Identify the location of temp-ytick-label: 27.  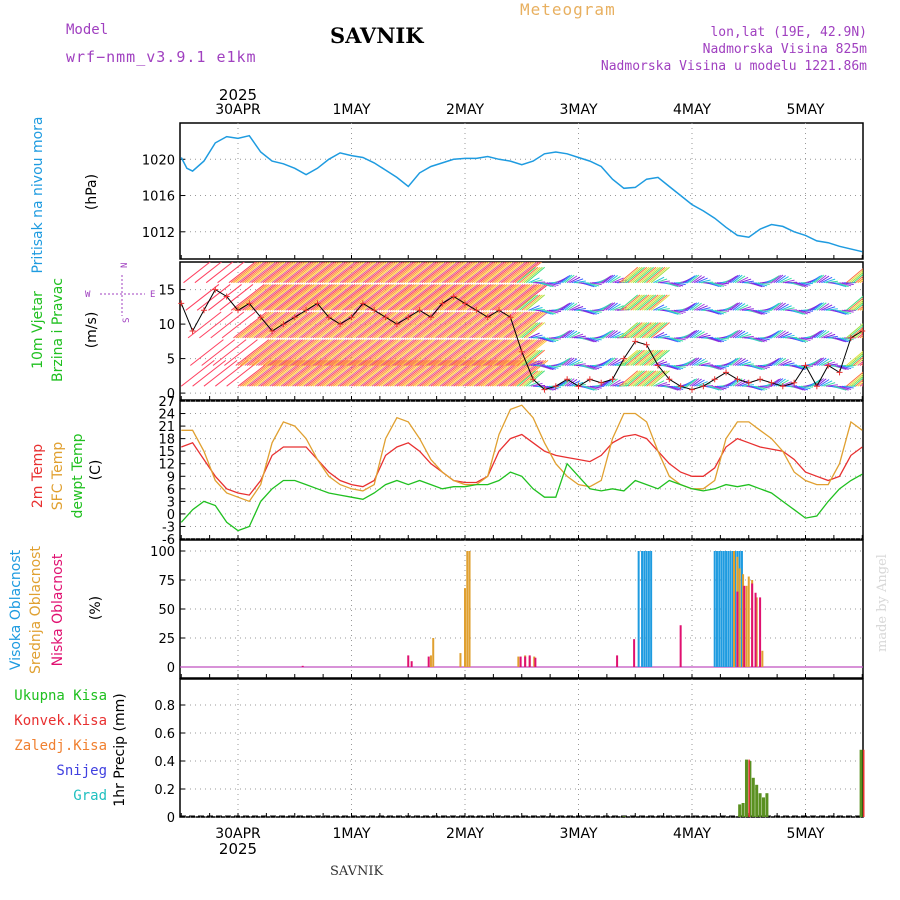
(166, 402).